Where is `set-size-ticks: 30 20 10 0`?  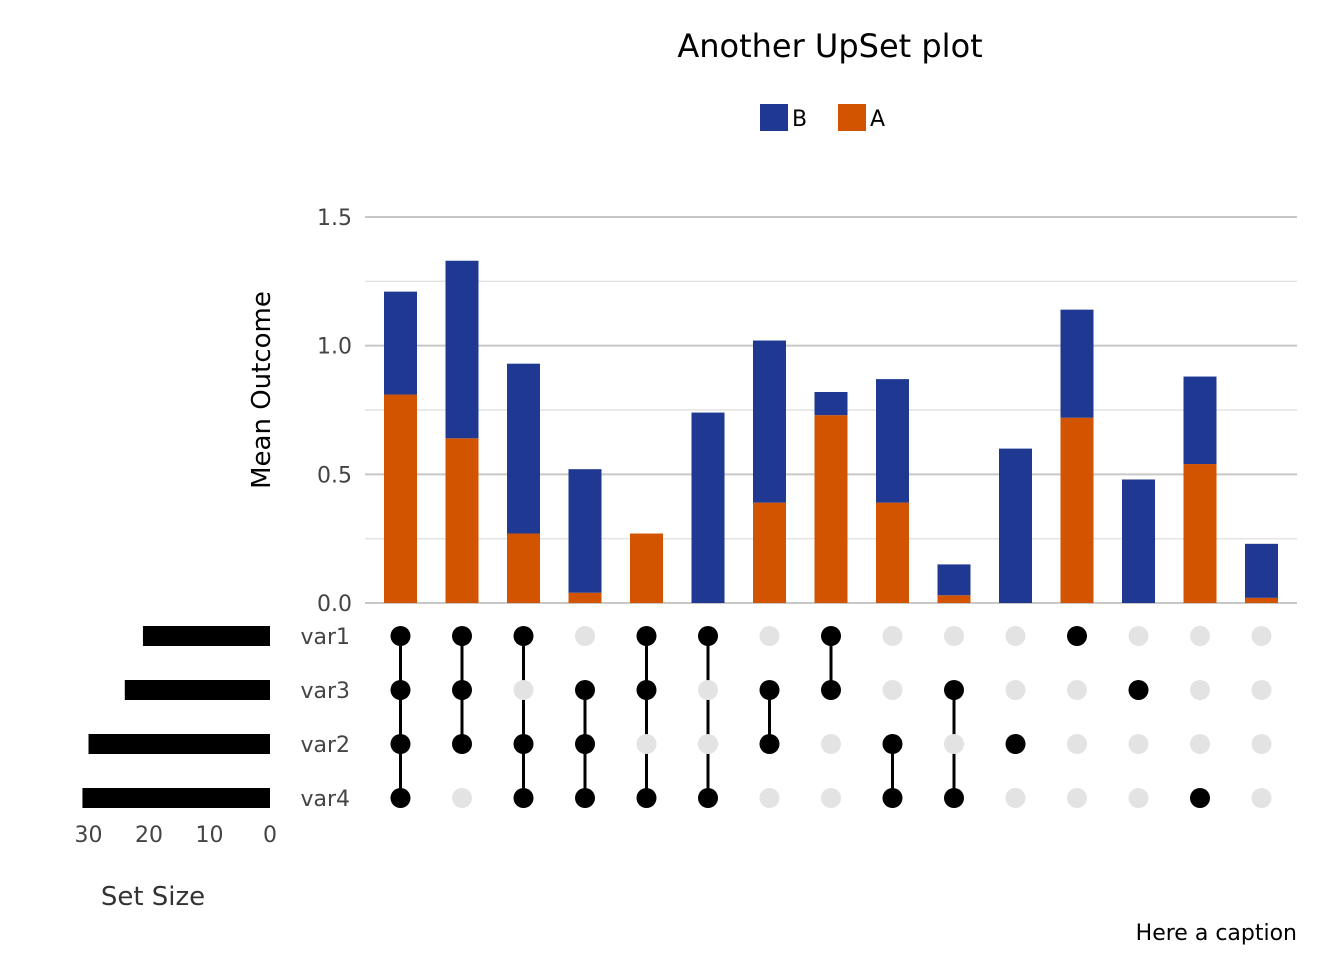 set-size-ticks: 30 20 10 0 is located at coordinates (176, 835).